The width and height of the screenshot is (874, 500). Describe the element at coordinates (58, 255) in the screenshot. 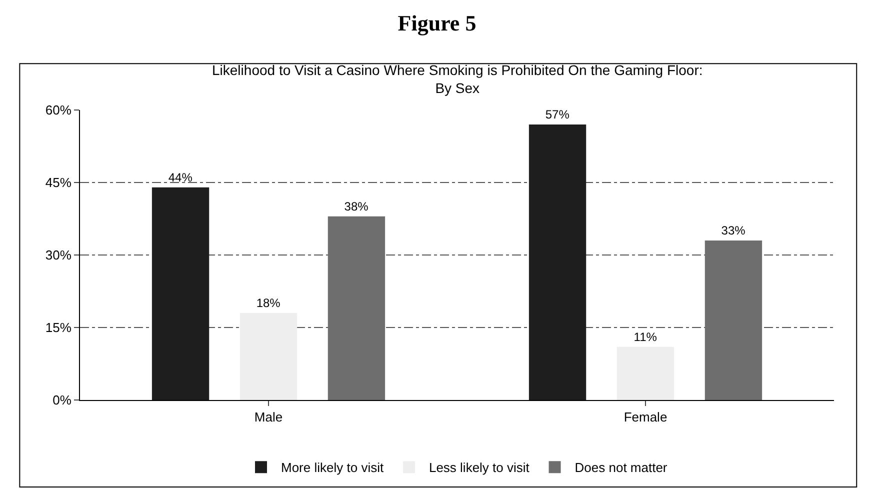

I see `y-tick-label: 30%` at that location.